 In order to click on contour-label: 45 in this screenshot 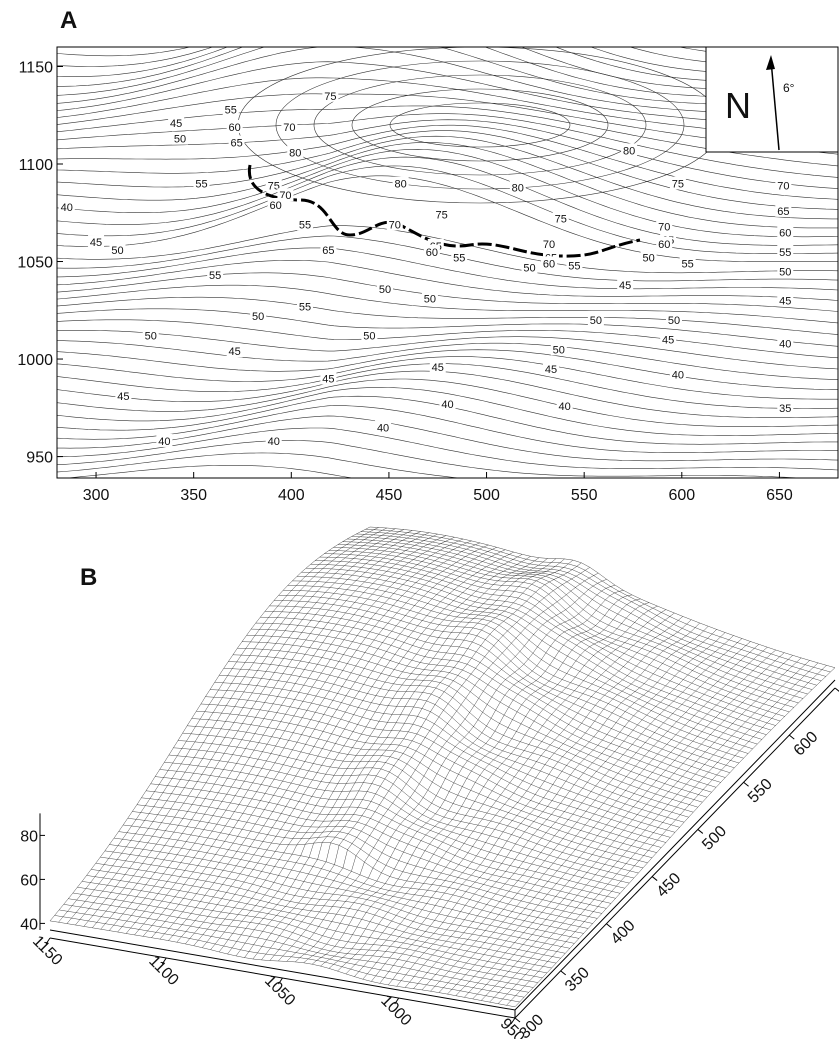, I will do `click(235, 352)`.